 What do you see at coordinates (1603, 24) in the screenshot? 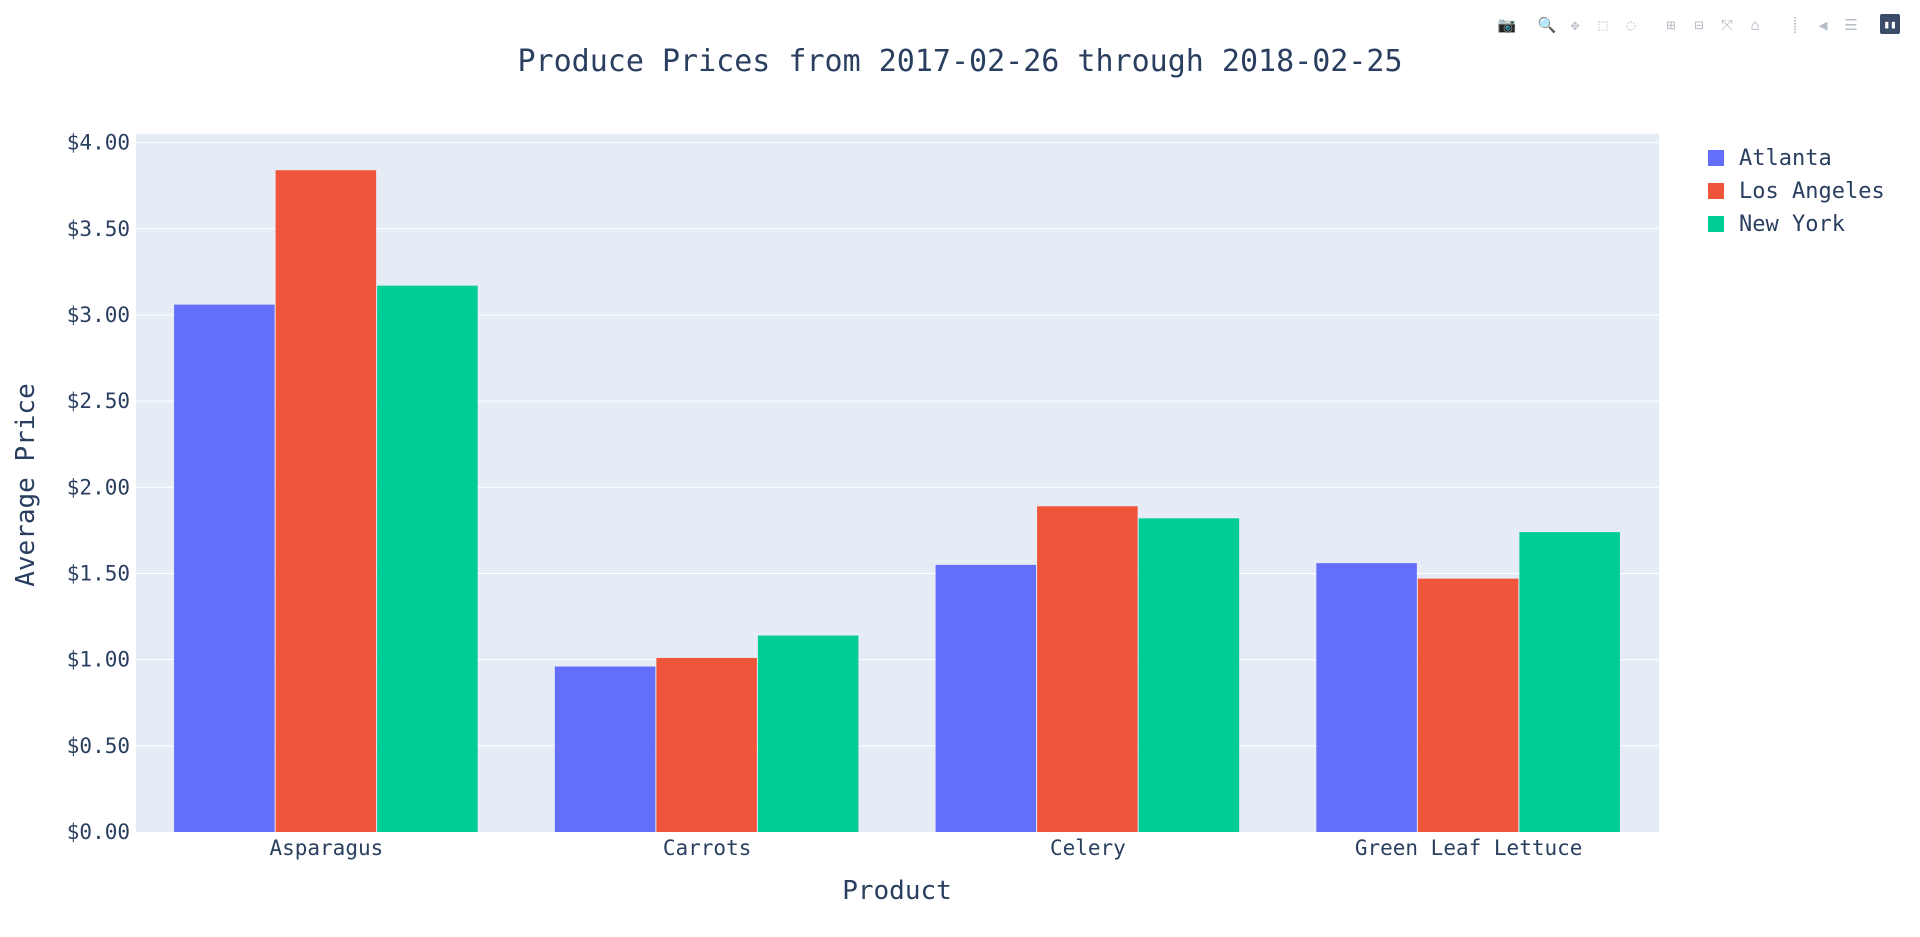
I see `box-select-icon: ⬚` at bounding box center [1603, 24].